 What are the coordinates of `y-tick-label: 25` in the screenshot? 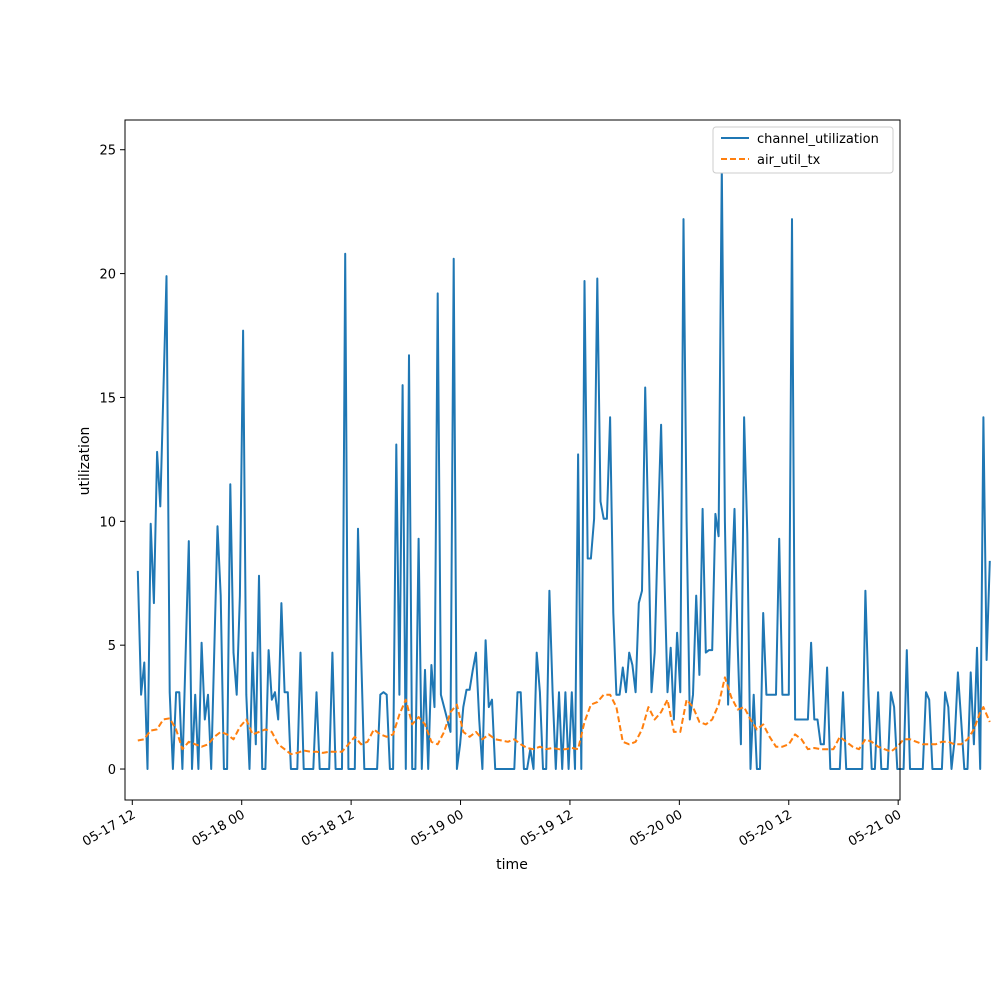 It's located at (107, 151).